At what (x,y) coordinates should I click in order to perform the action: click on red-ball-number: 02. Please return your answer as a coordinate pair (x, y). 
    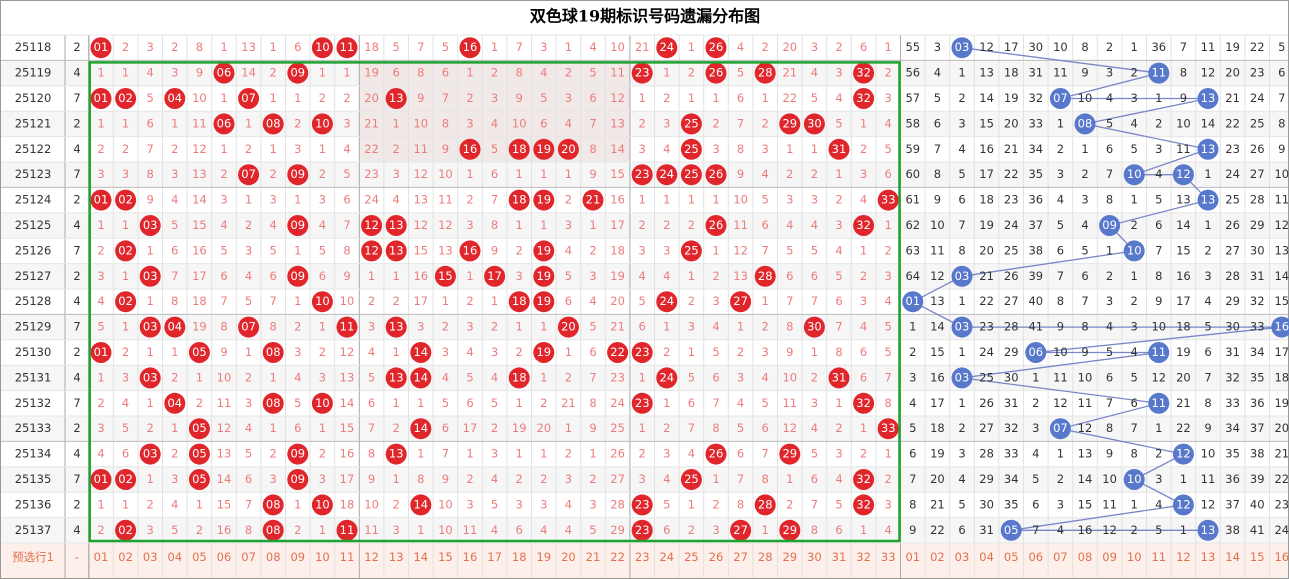
    Looking at the image, I should click on (125, 98).